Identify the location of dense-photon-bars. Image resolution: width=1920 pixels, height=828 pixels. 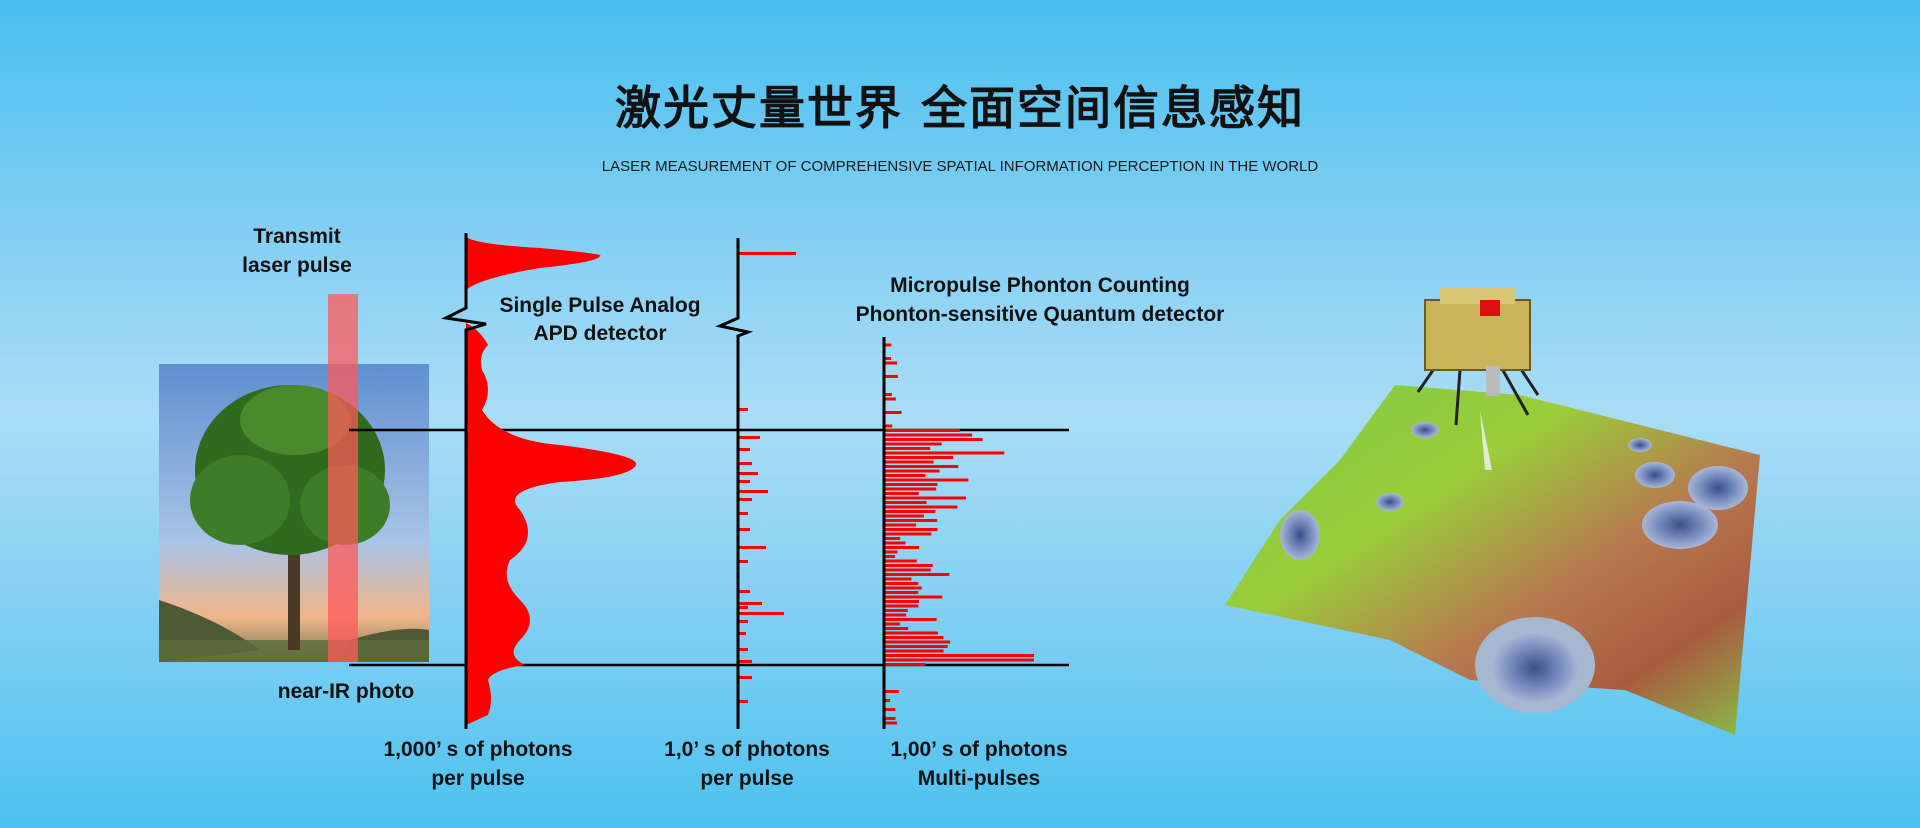
(959, 534).